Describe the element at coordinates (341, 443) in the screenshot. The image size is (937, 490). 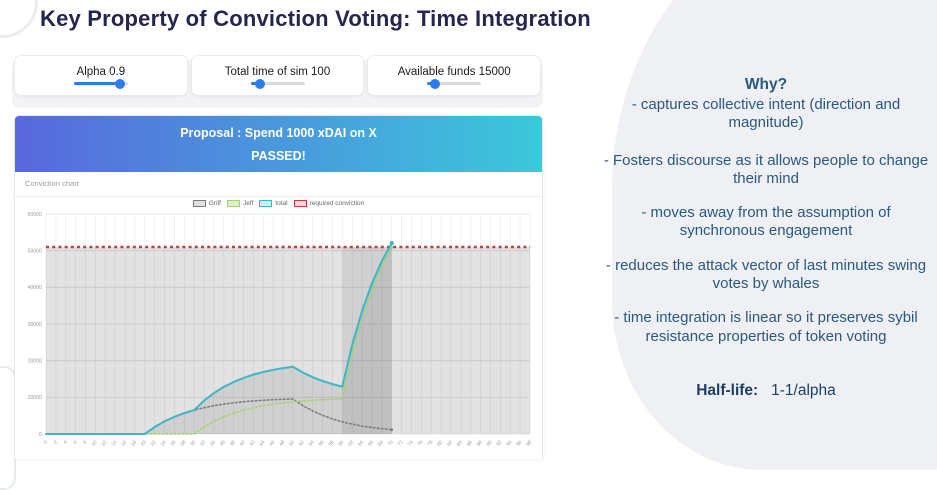
I see `svg-text: 60` at that location.